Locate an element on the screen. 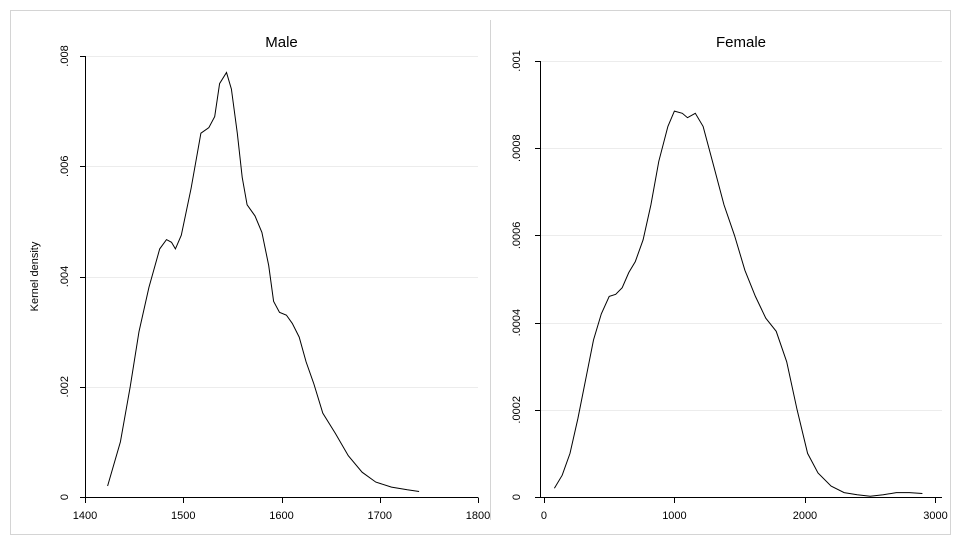 The width and height of the screenshot is (961, 544). y-axis-label: Kernel density is located at coordinates (35, 276).